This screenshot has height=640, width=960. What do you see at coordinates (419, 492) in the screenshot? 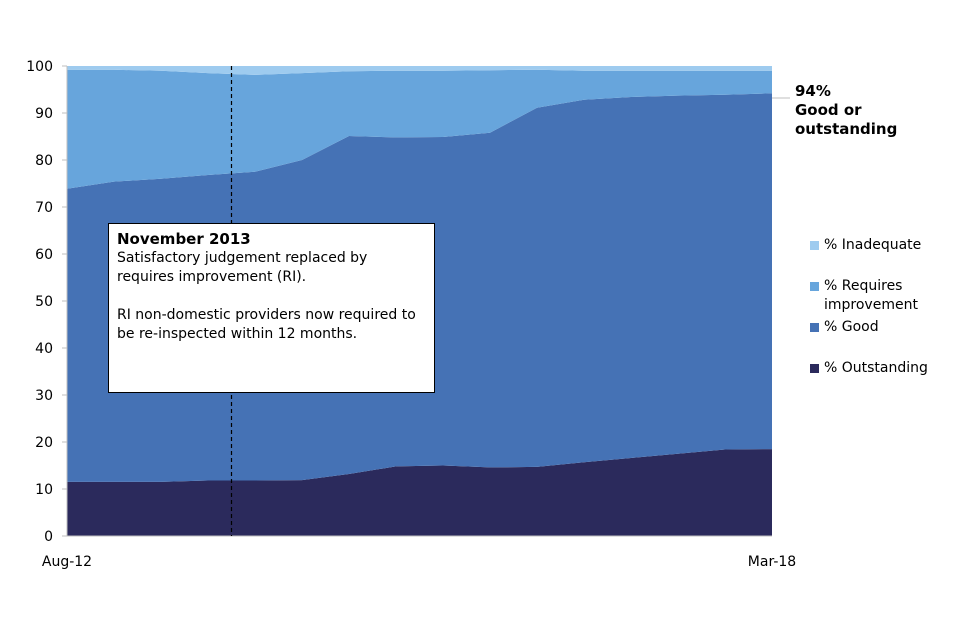
I see `area-outstanding` at bounding box center [419, 492].